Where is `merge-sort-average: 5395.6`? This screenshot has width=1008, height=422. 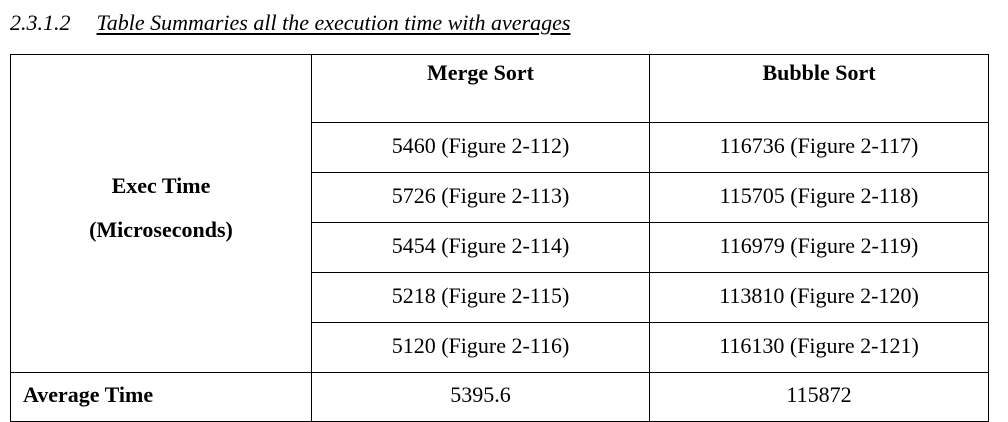 merge-sort-average: 5395.6 is located at coordinates (480, 397).